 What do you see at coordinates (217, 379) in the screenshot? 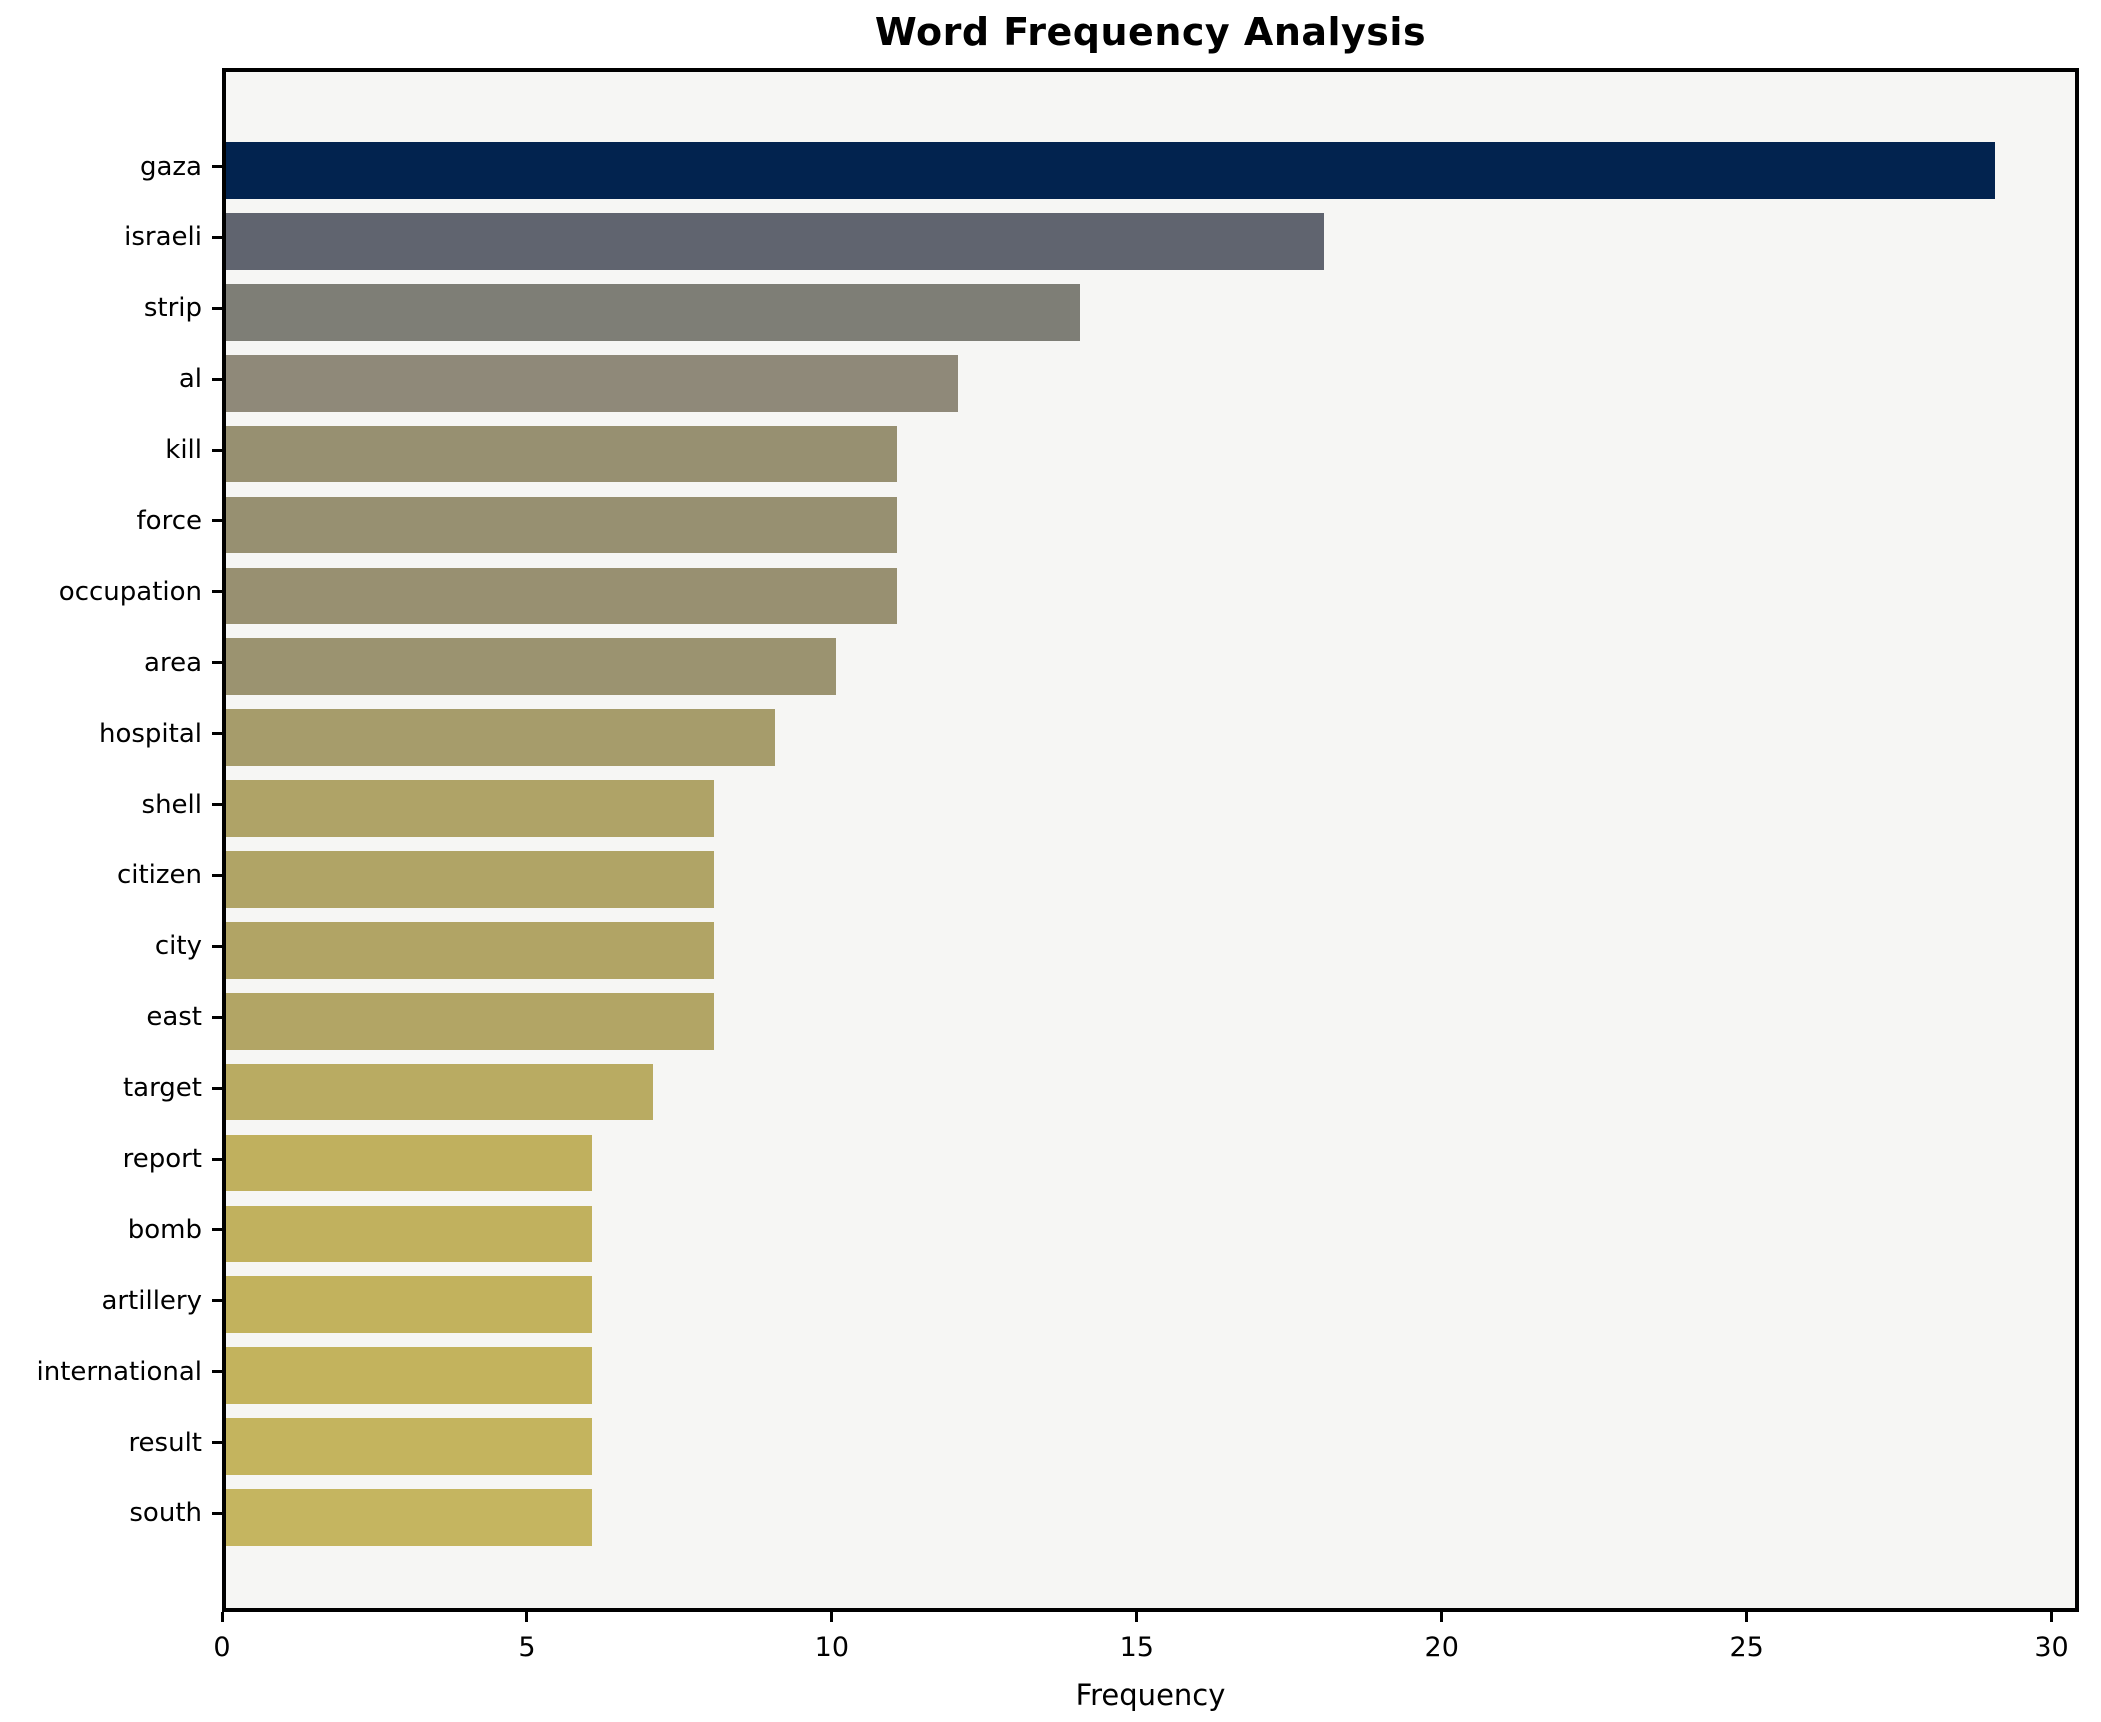
I see `y-tick-al` at bounding box center [217, 379].